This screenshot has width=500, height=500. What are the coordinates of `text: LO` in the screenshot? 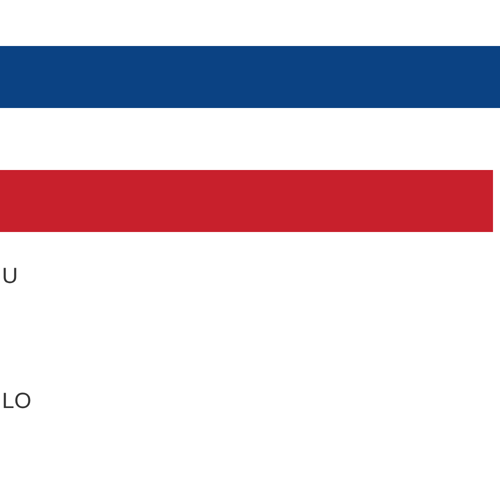 It's located at (17, 400).